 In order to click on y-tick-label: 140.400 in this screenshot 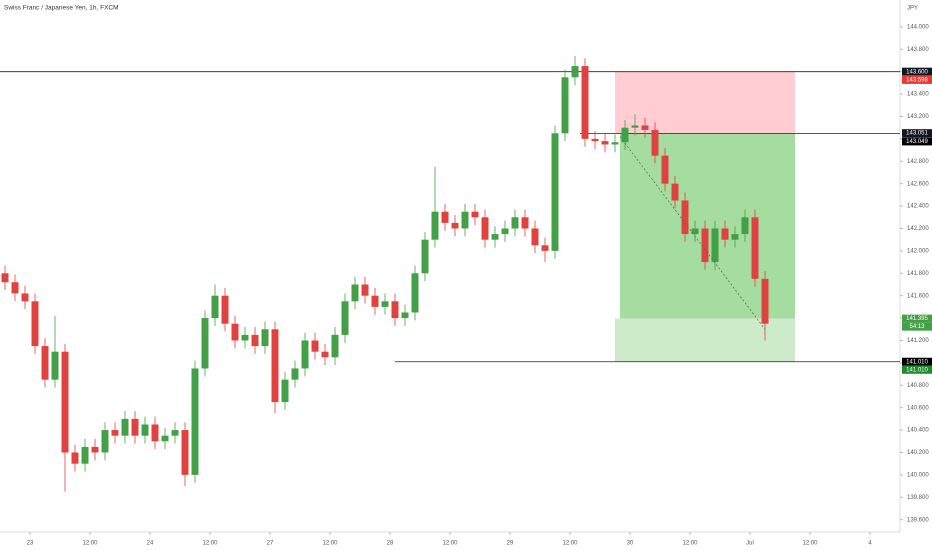, I will do `click(918, 431)`.